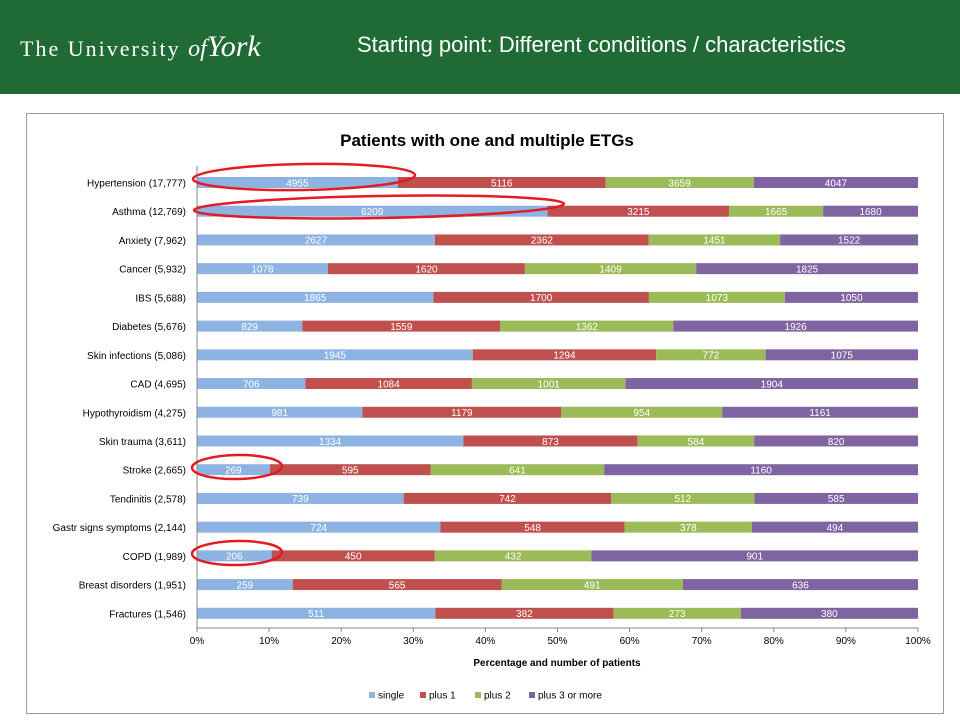 This screenshot has height=720, width=960. Describe the element at coordinates (462, 413) in the screenshot. I see `data-label: 1179` at that location.